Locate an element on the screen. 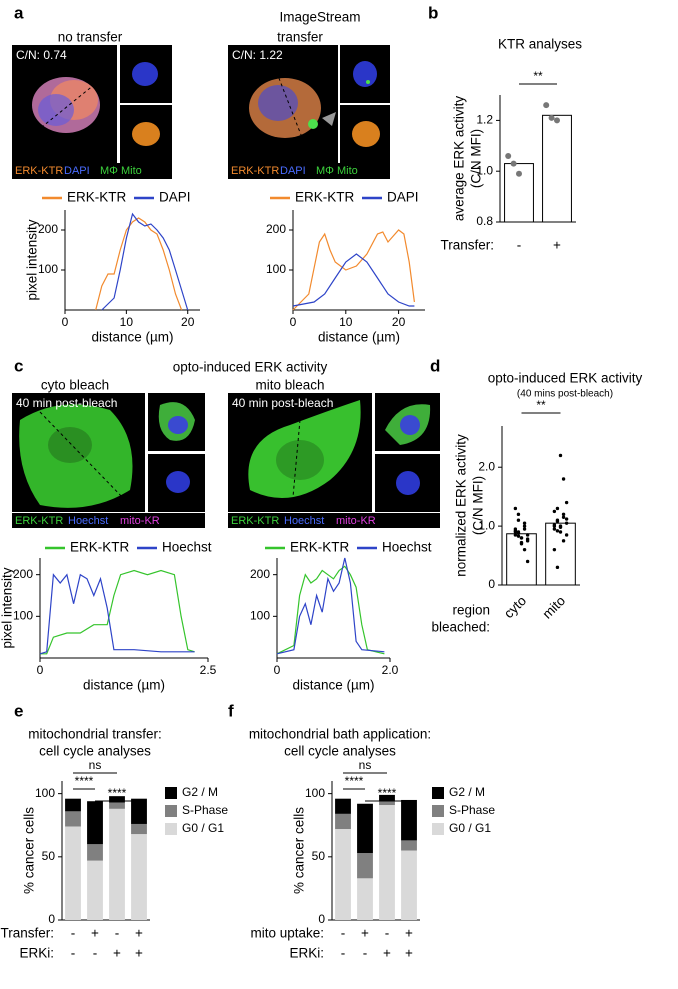 The width and height of the screenshot is (678, 989). condition: mito bleach is located at coordinates (289, 385).